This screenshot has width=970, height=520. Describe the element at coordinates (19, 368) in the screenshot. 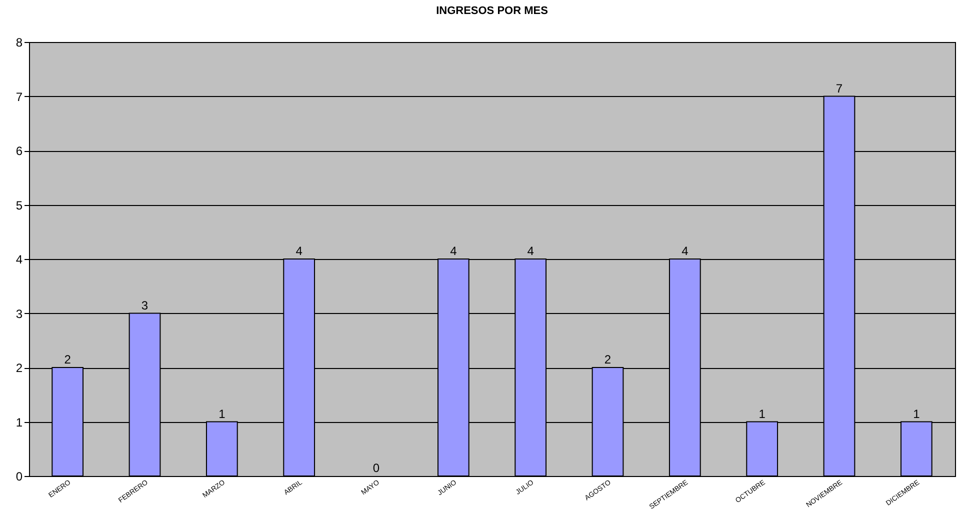

I see `y-tick-label: 2` at that location.